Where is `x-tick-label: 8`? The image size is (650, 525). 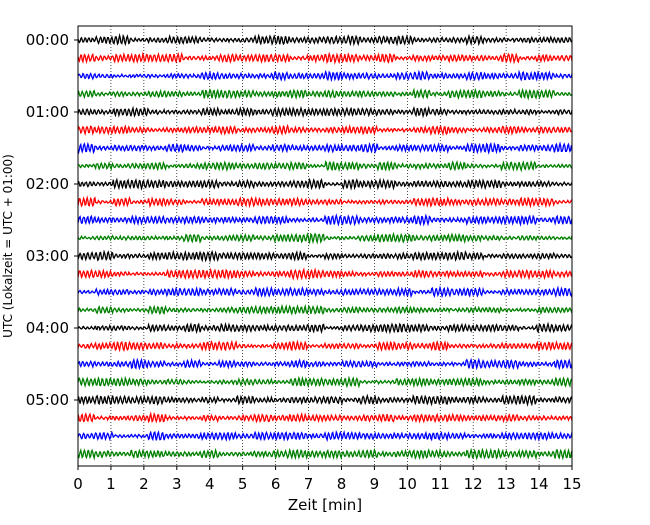
x-tick-label: 8 is located at coordinates (342, 484).